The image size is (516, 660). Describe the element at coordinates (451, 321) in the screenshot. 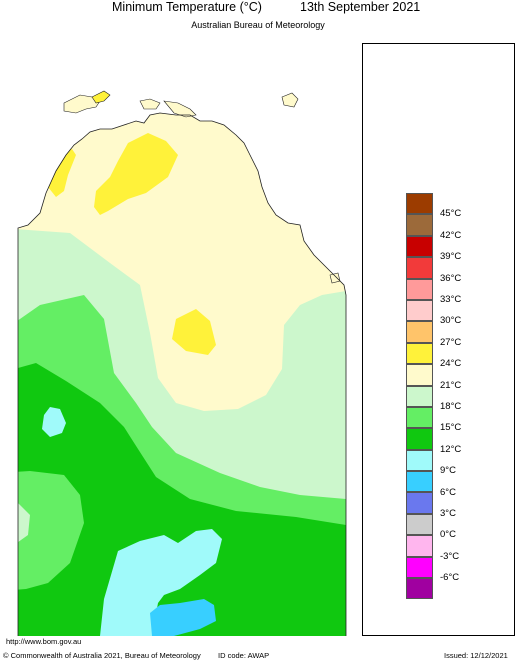

I see `tick-label: 30°C` at that location.